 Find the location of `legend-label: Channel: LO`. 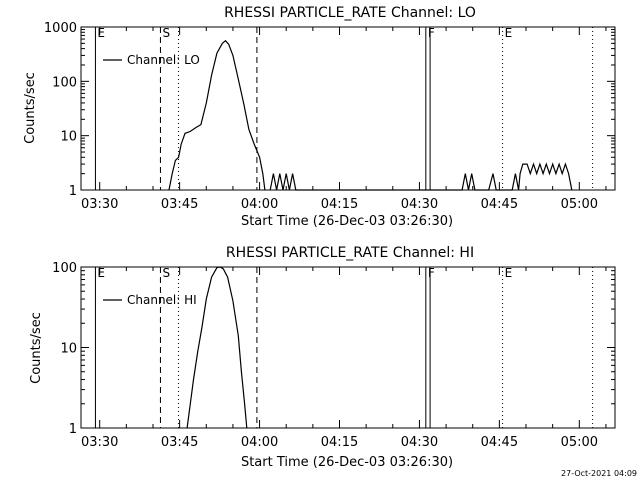

legend-label: Channel: LO is located at coordinates (163, 60).